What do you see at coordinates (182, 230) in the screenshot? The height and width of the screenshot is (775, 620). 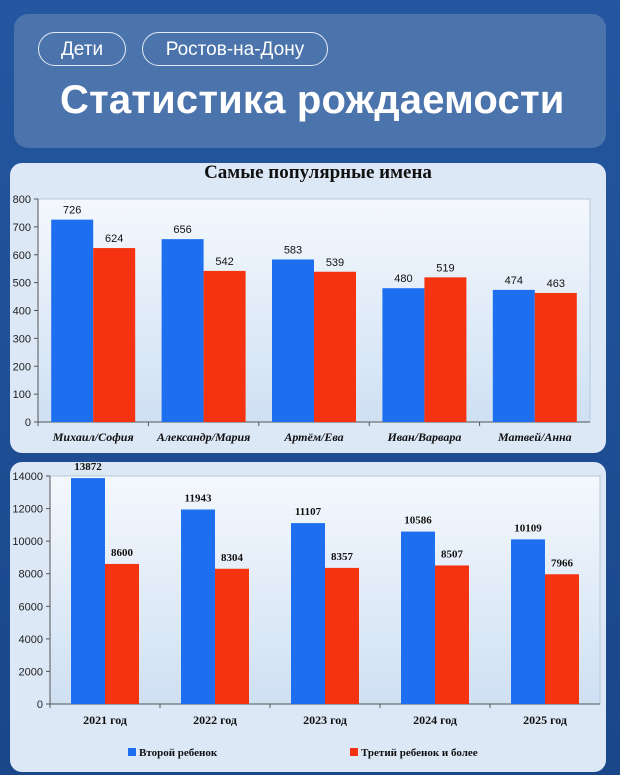 I see `data-label: 656` at bounding box center [182, 230].